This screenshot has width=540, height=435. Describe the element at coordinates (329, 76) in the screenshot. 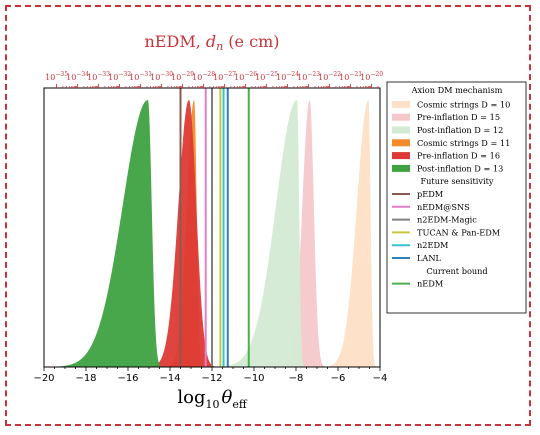

I see `top-tick-label: 10−22` at that location.